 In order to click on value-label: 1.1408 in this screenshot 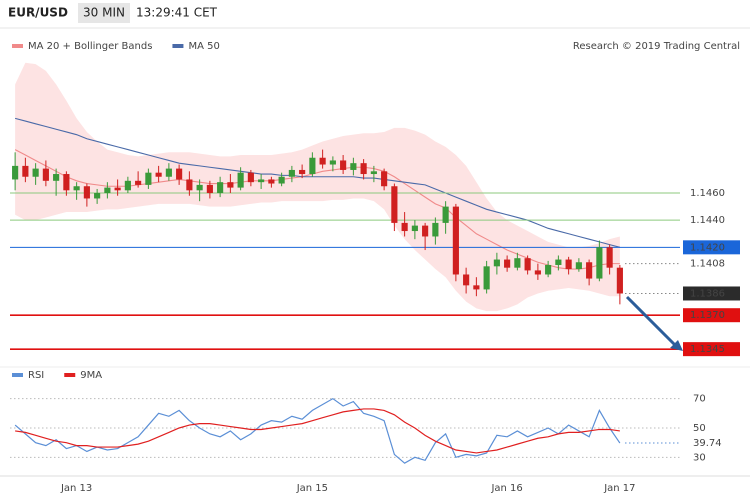, I will do `click(707, 264)`.